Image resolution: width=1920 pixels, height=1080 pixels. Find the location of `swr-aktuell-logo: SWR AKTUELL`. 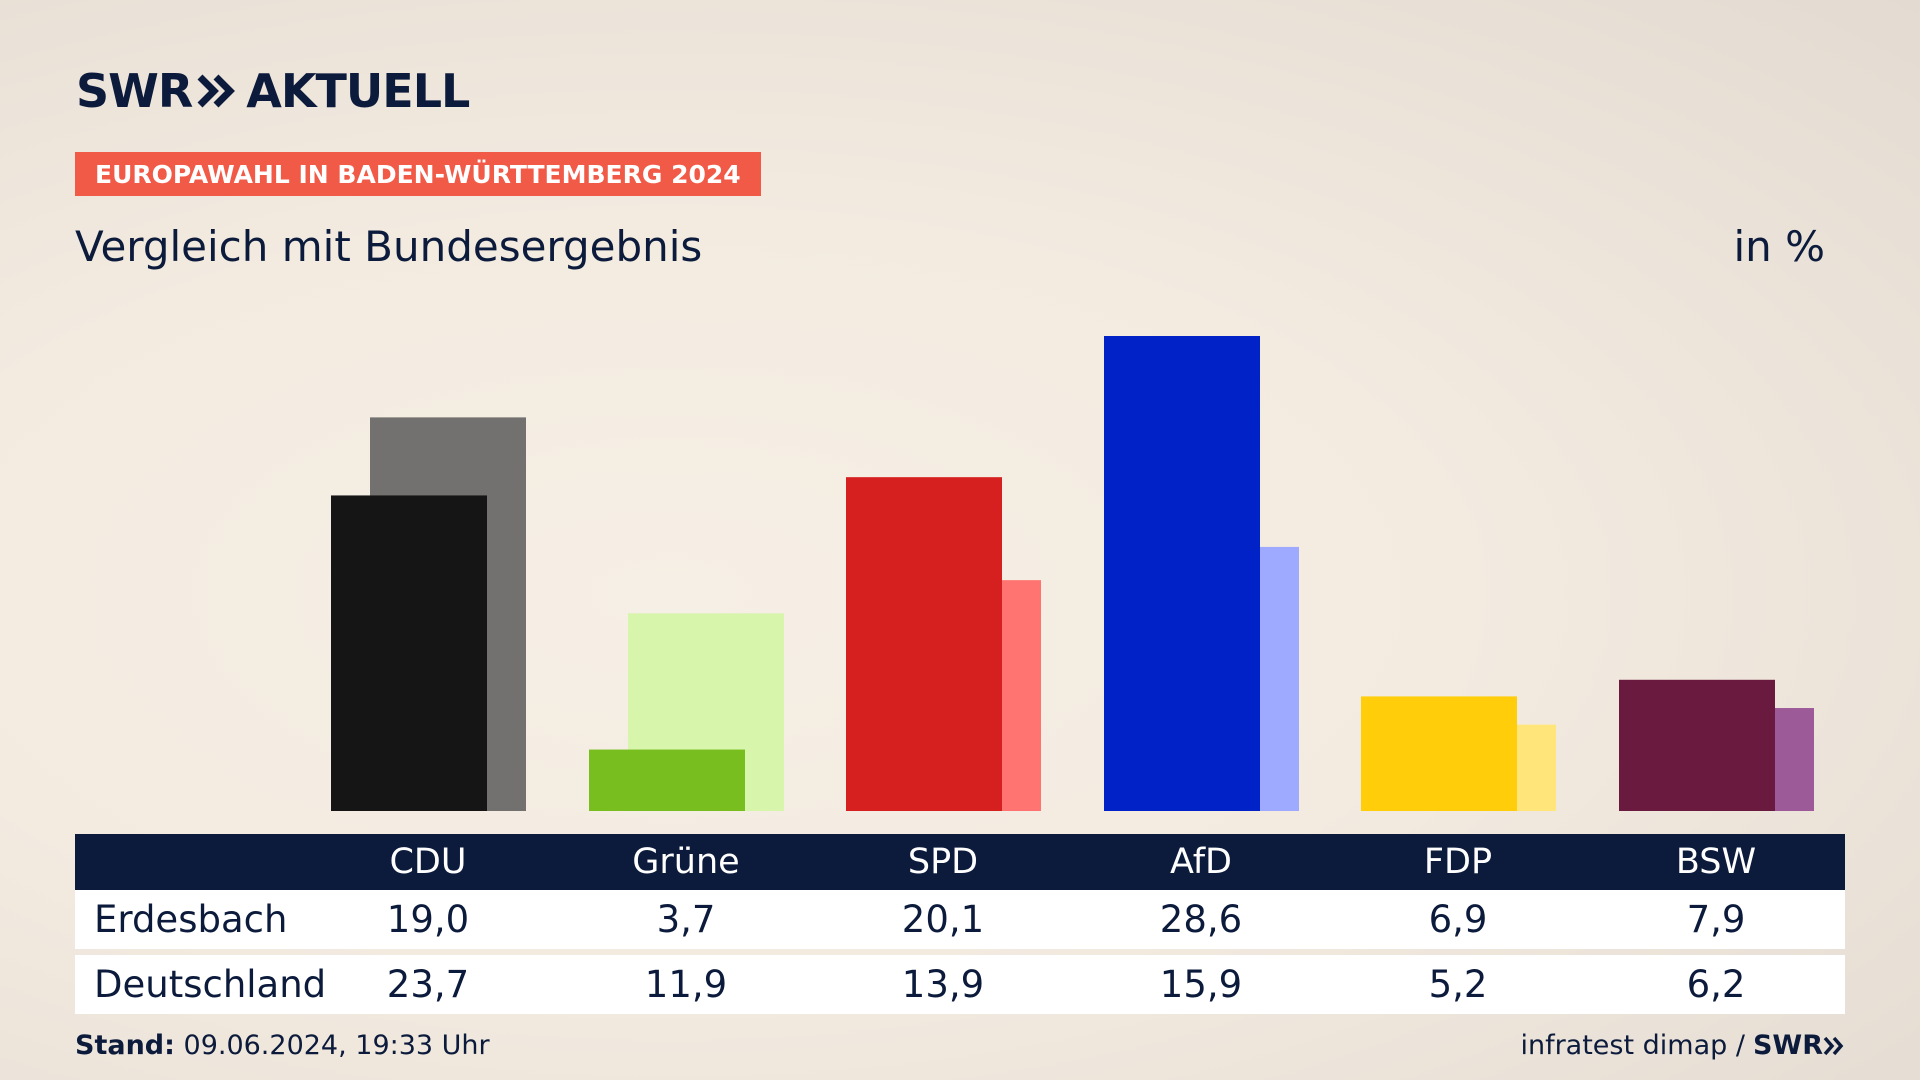

swr-aktuell-logo: SWR AKTUELL is located at coordinates (273, 91).